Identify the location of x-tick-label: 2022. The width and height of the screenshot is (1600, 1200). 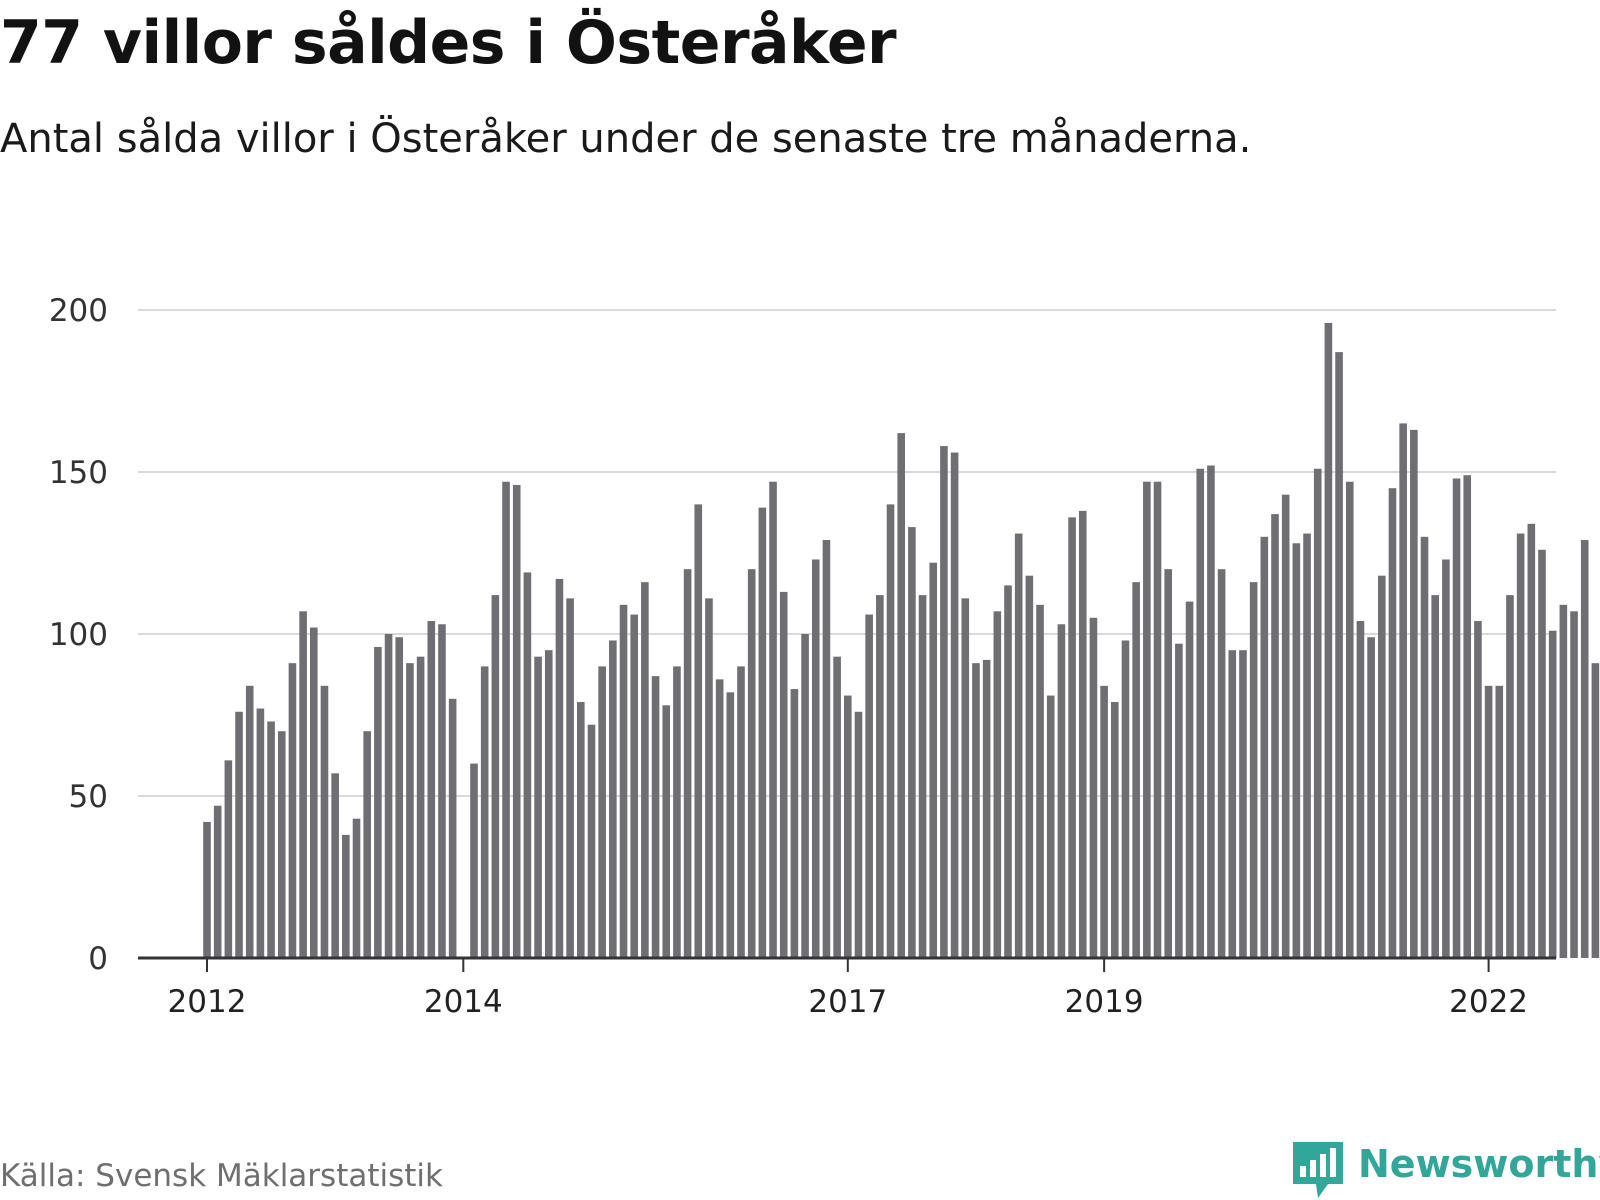
(1488, 1002).